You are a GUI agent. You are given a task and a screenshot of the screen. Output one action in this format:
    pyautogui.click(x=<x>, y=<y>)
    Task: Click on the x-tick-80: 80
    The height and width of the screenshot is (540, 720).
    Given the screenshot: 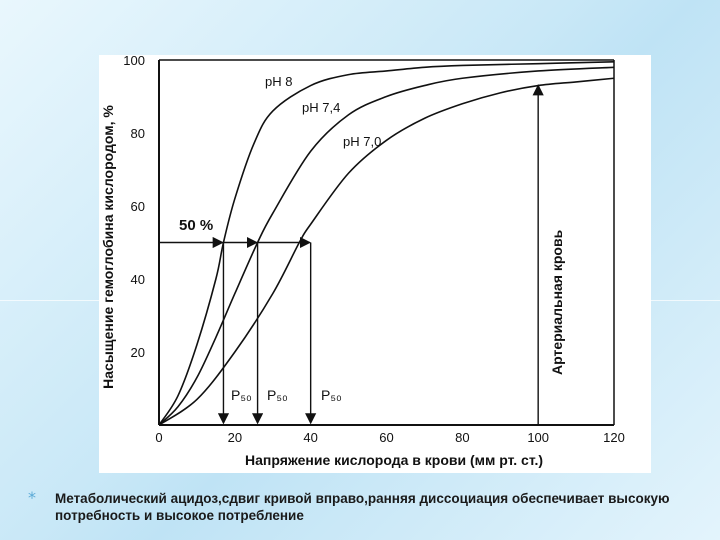 What is the action you would take?
    pyautogui.click(x=462, y=437)
    